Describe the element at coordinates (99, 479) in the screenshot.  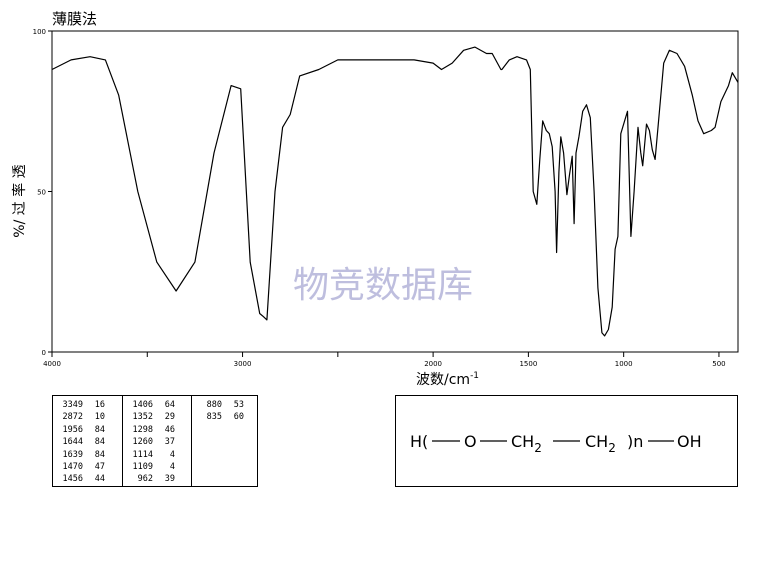
I see `peak-transmittance: 44` at that location.